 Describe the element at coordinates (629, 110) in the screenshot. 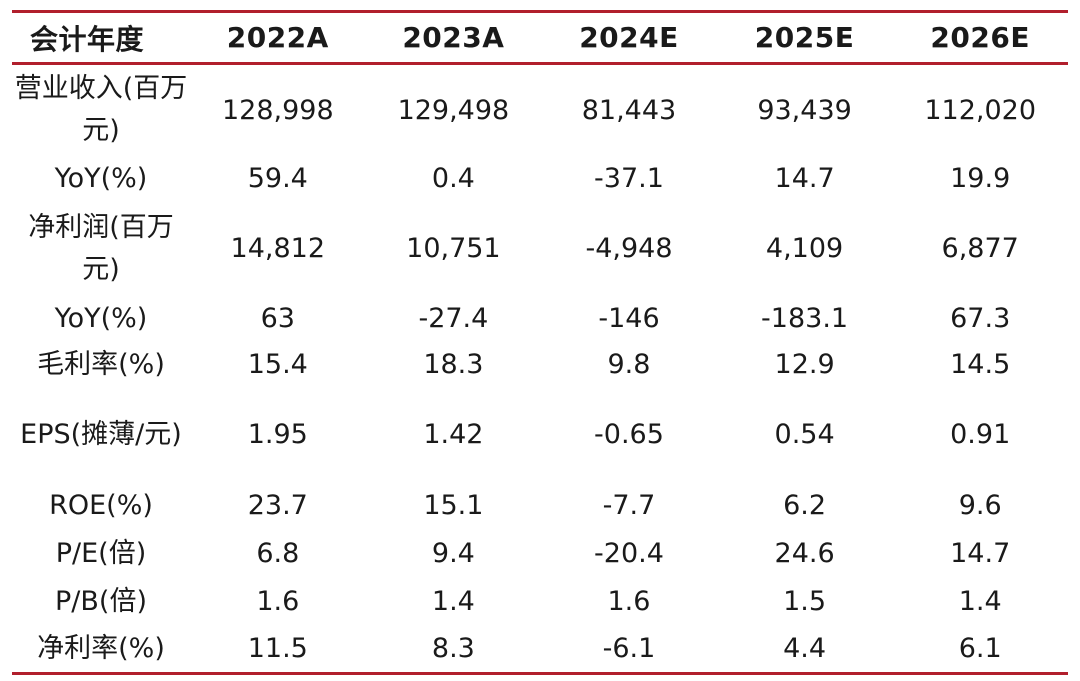

I see `table-cell: 81,443` at that location.